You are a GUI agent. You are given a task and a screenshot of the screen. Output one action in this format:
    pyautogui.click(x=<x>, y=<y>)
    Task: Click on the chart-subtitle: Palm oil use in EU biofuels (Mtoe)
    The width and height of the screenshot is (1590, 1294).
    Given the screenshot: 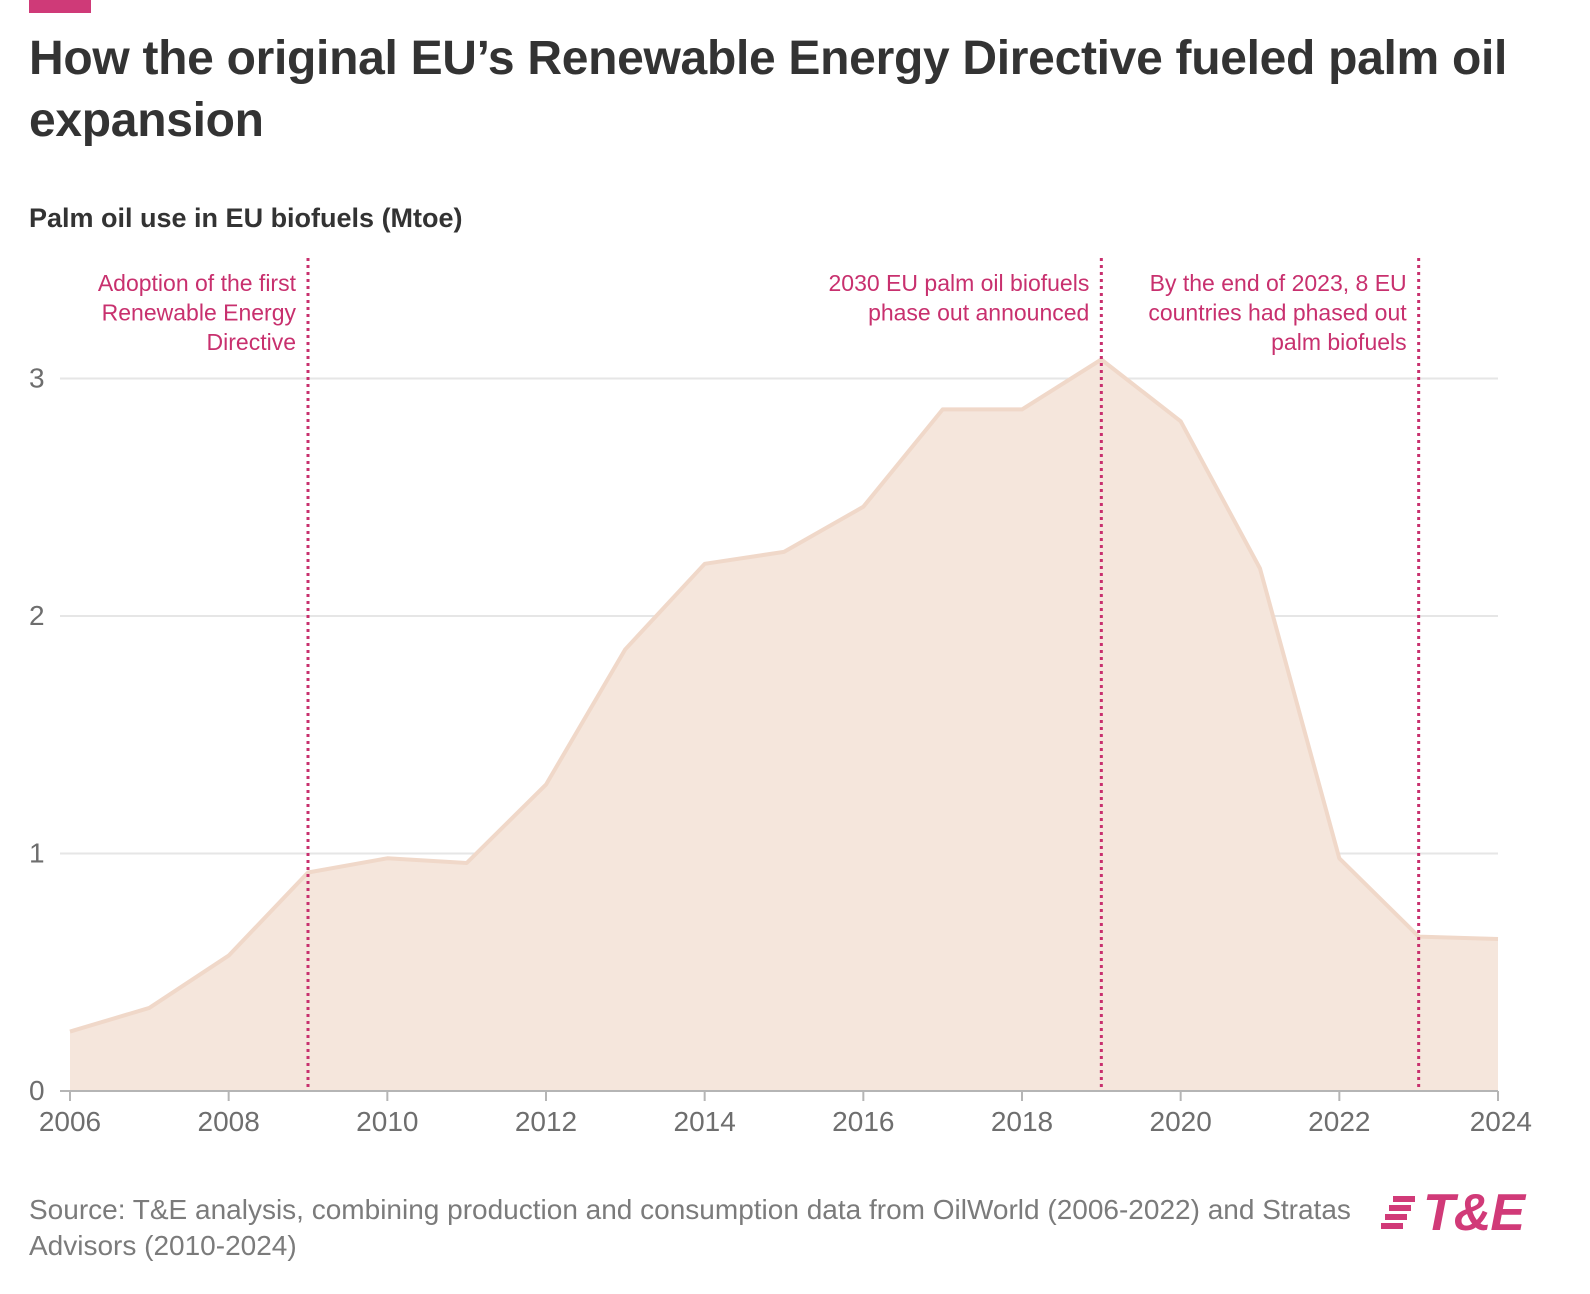 What is the action you would take?
    pyautogui.click(x=246, y=218)
    